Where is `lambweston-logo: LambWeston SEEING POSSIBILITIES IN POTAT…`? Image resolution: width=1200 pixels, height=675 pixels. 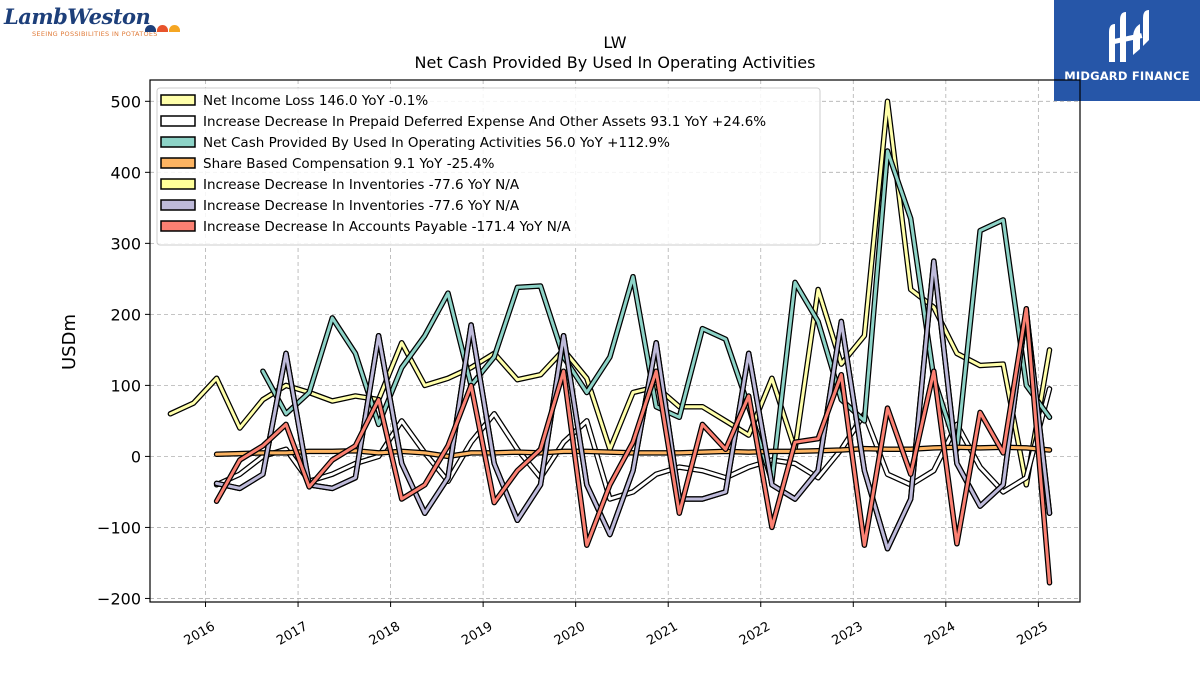
lambweston-logo: LambWeston SEEING POSSIBILITIES IN POTAT… is located at coordinates (99, 25).